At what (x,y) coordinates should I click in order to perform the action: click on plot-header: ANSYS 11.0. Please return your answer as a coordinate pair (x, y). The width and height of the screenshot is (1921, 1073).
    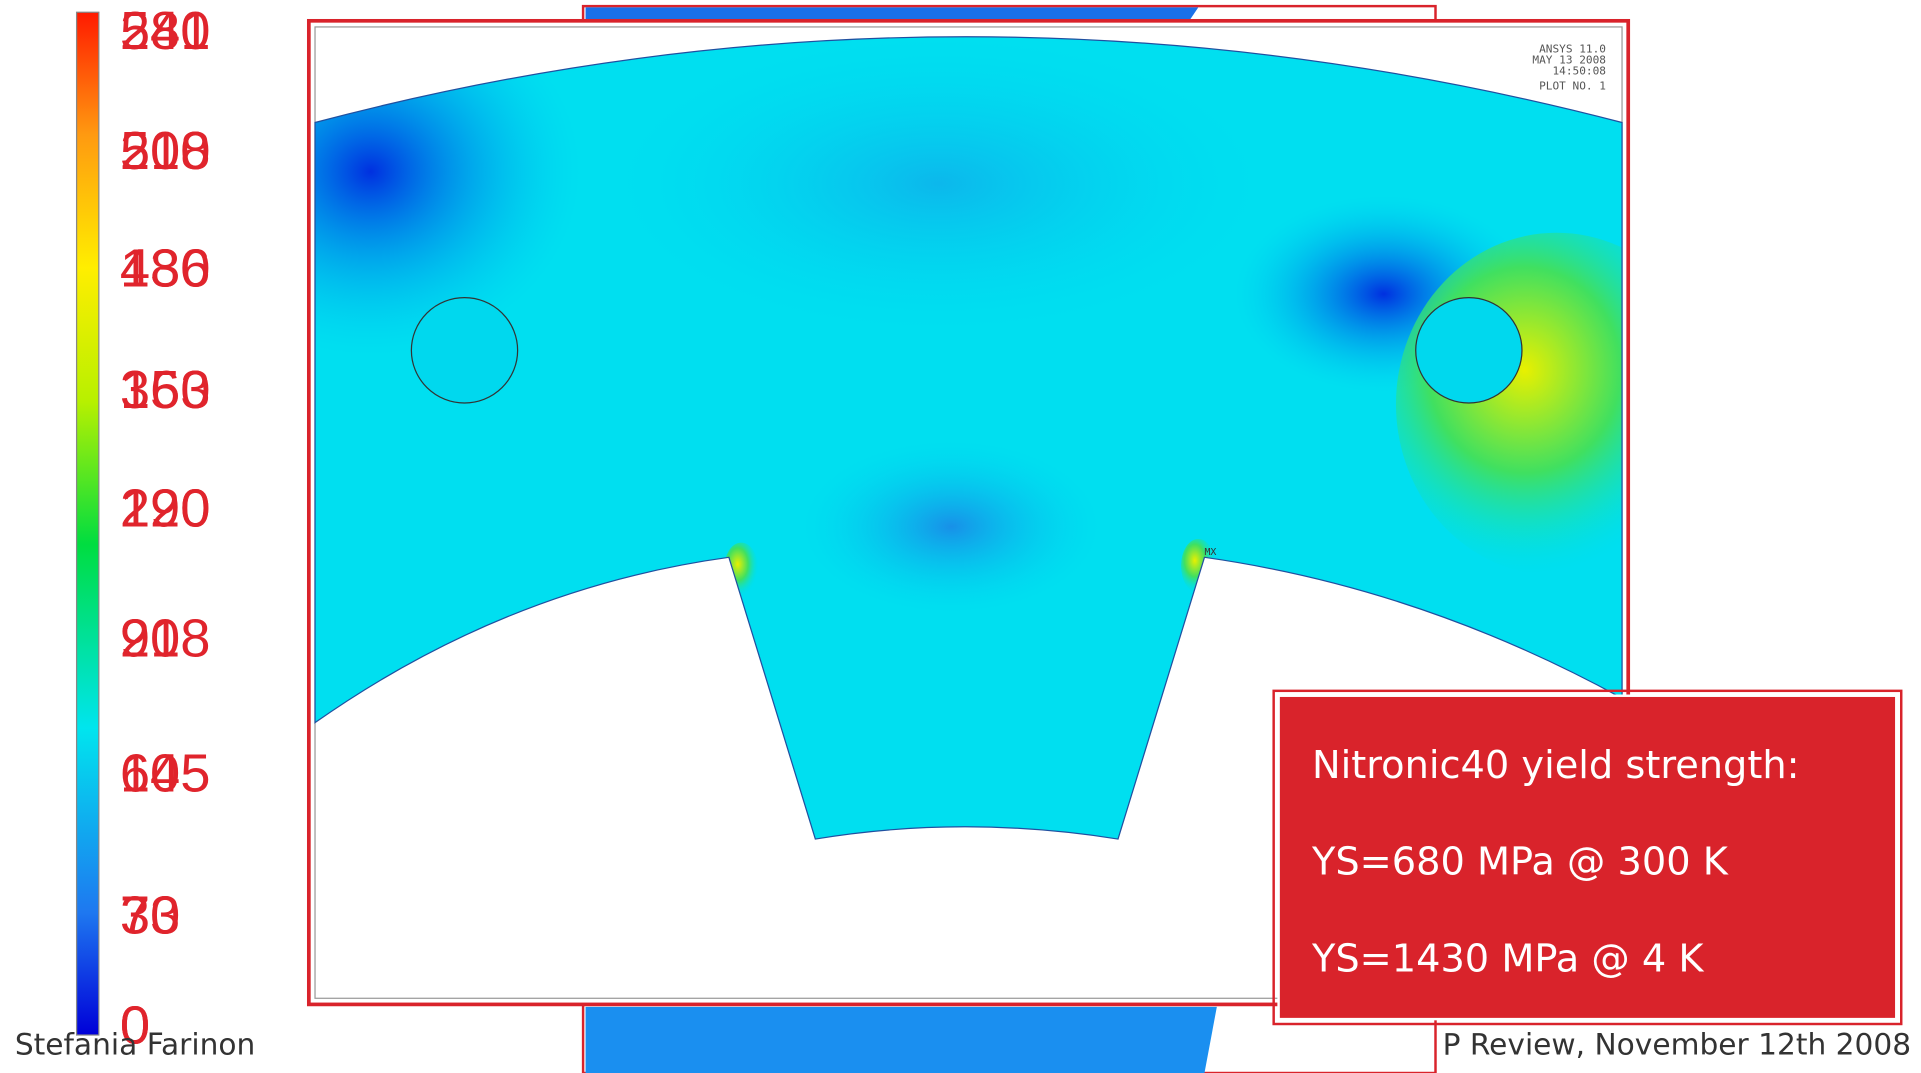
    Looking at the image, I should click on (1572, 49).